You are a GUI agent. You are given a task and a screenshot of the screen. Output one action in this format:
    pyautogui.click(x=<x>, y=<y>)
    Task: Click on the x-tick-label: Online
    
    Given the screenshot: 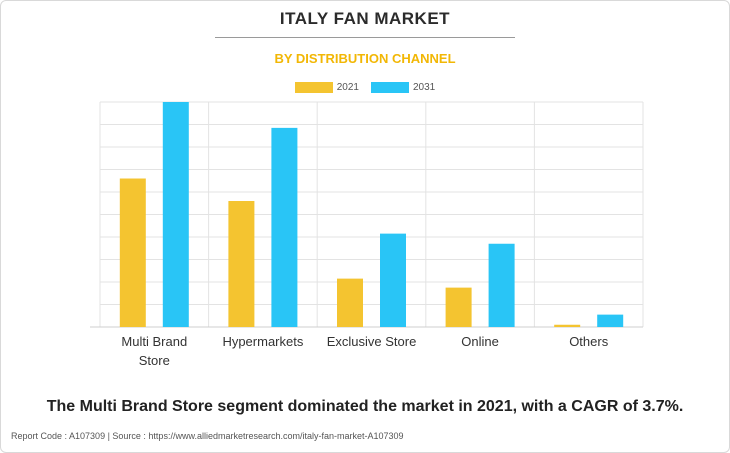 What is the action you would take?
    pyautogui.click(x=480, y=341)
    